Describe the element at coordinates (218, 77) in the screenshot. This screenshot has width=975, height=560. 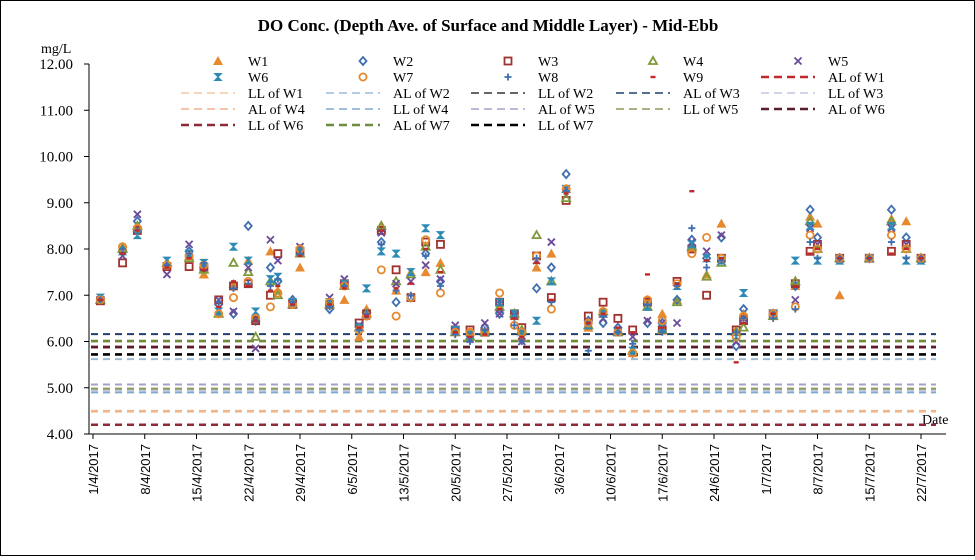
I see `legend-marker-w6` at that location.